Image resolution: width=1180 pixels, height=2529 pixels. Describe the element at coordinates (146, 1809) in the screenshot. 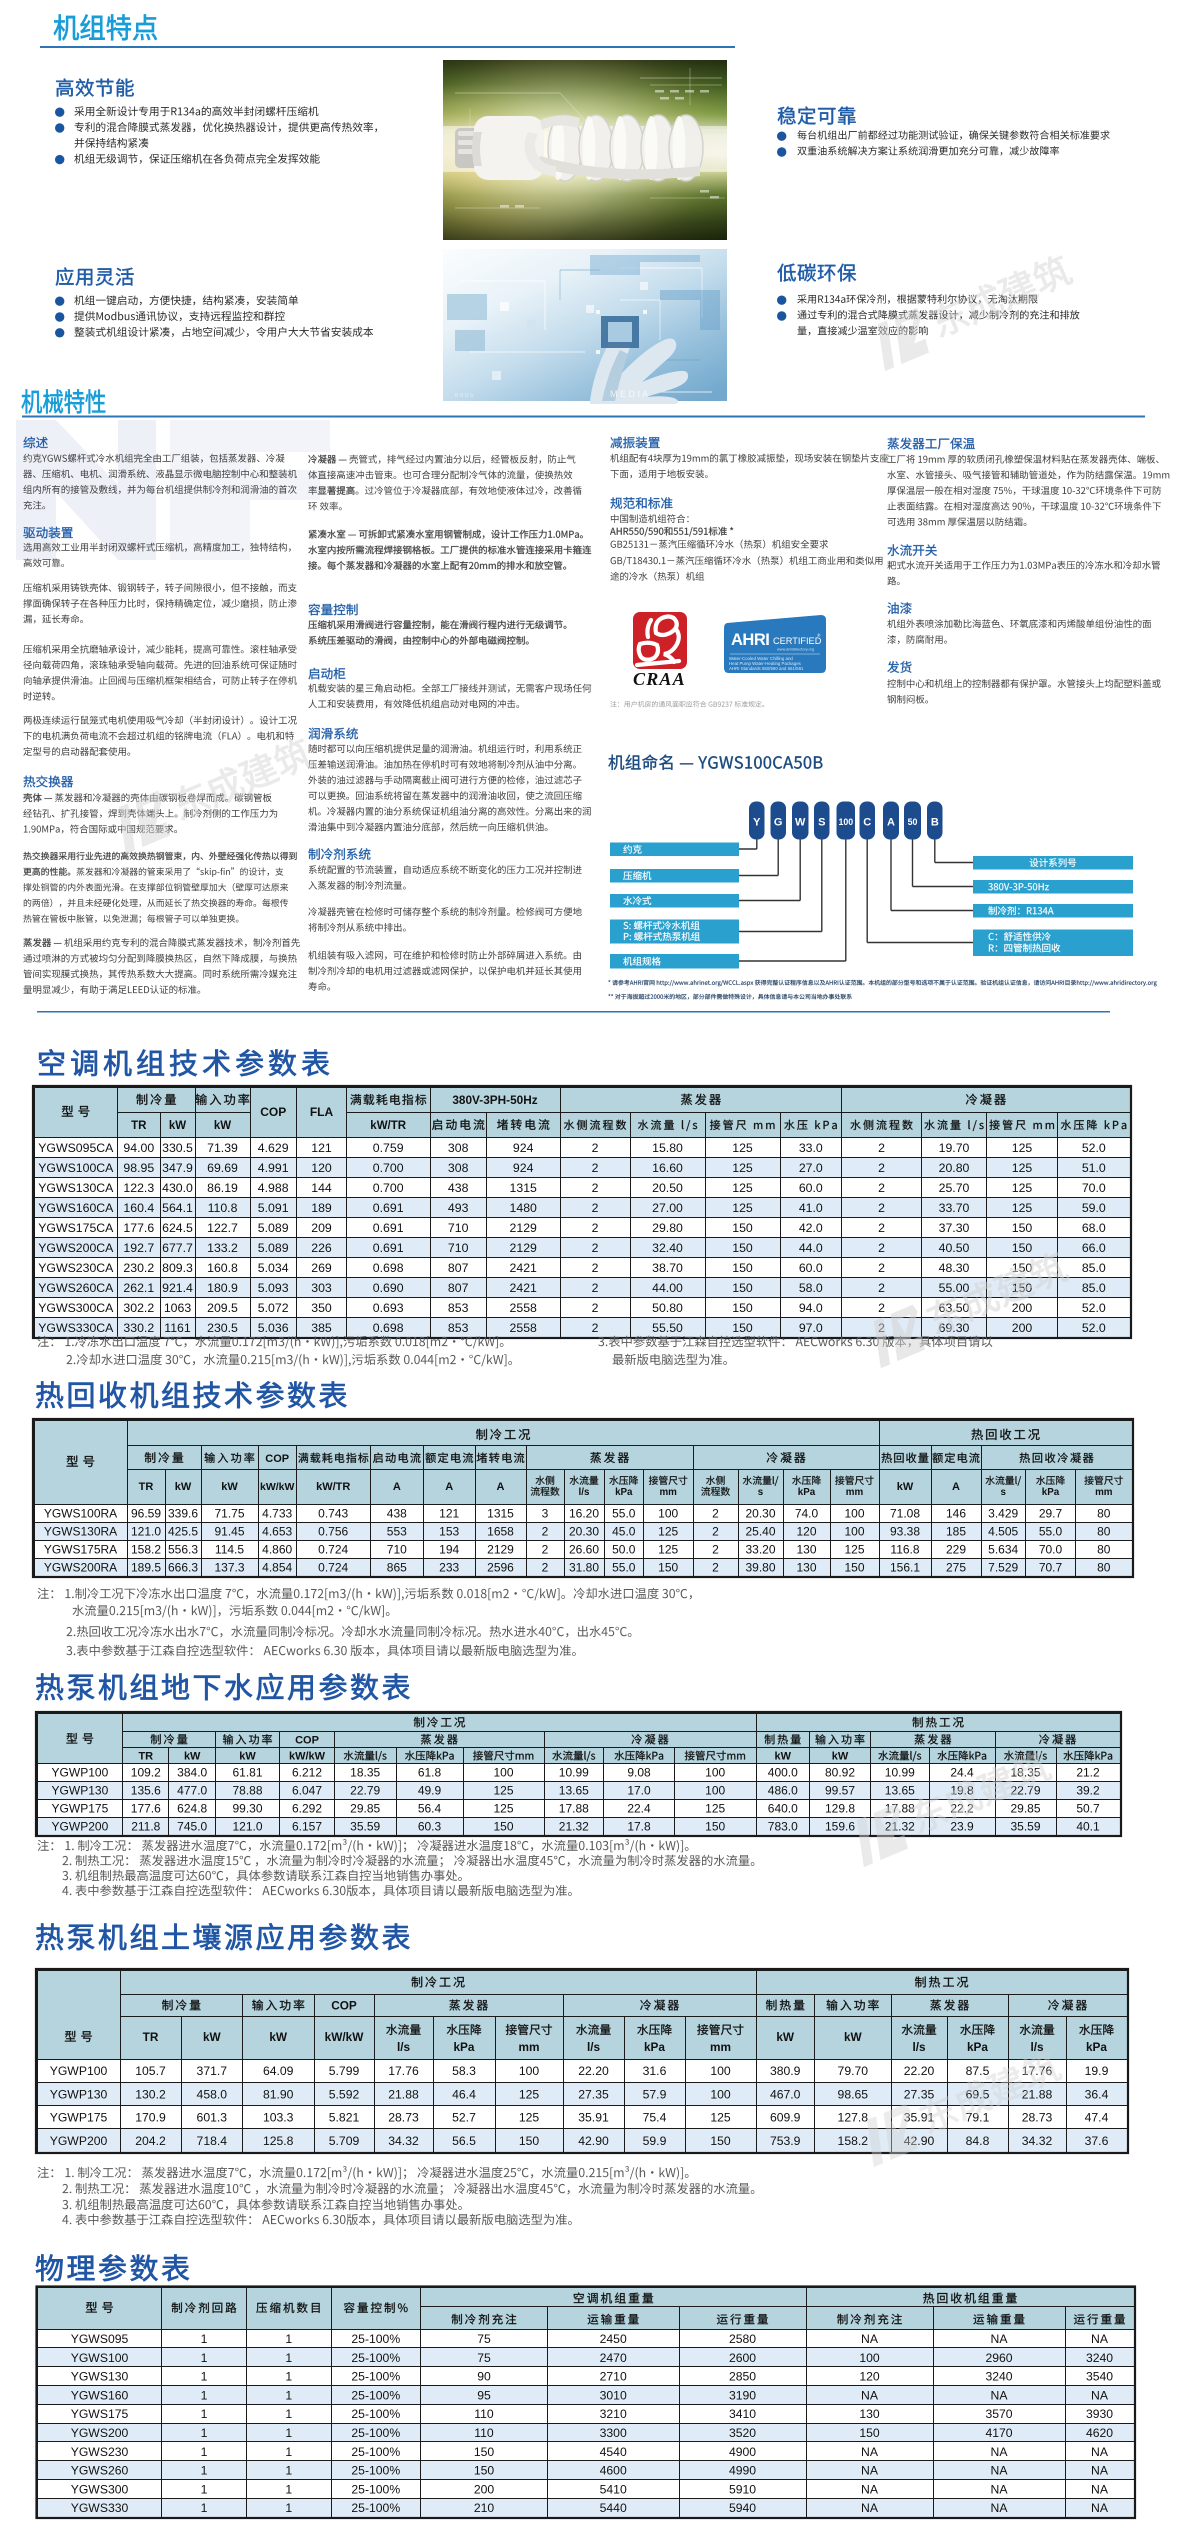

I see `svg-text: 177.6` at that location.